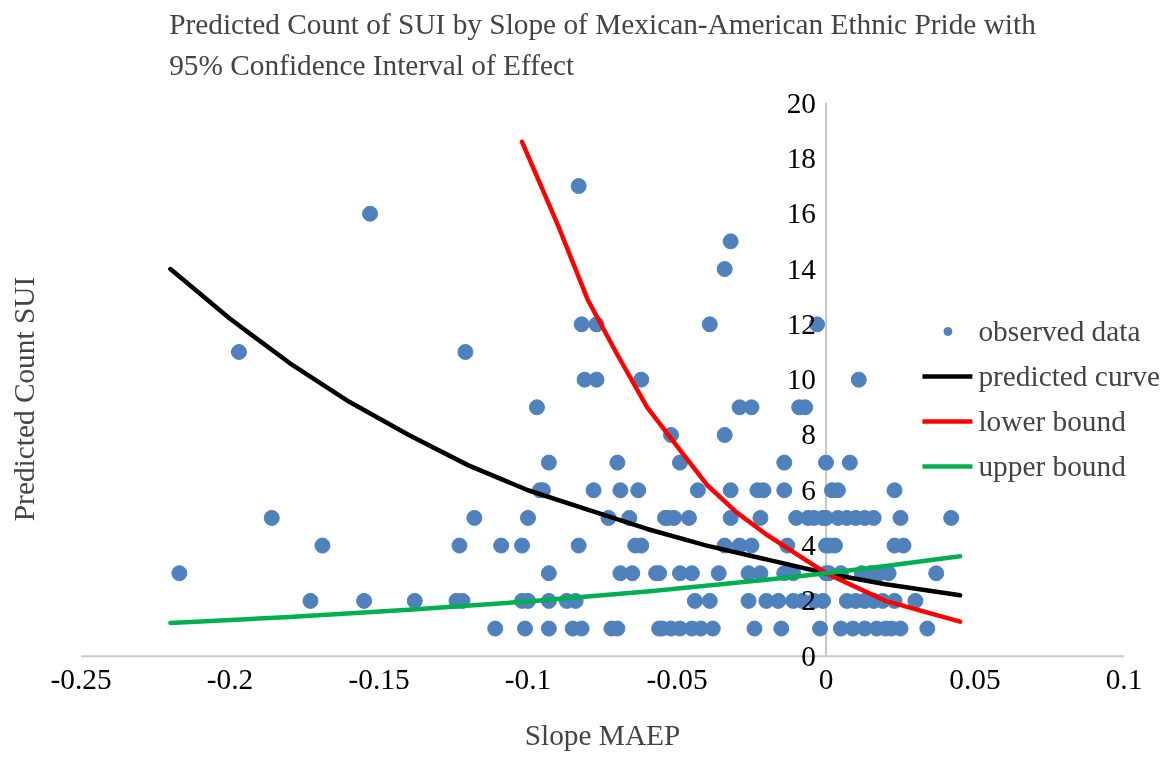 The height and width of the screenshot is (765, 1175). Describe the element at coordinates (1052, 466) in the screenshot. I see `legend-label: upper bound` at that location.